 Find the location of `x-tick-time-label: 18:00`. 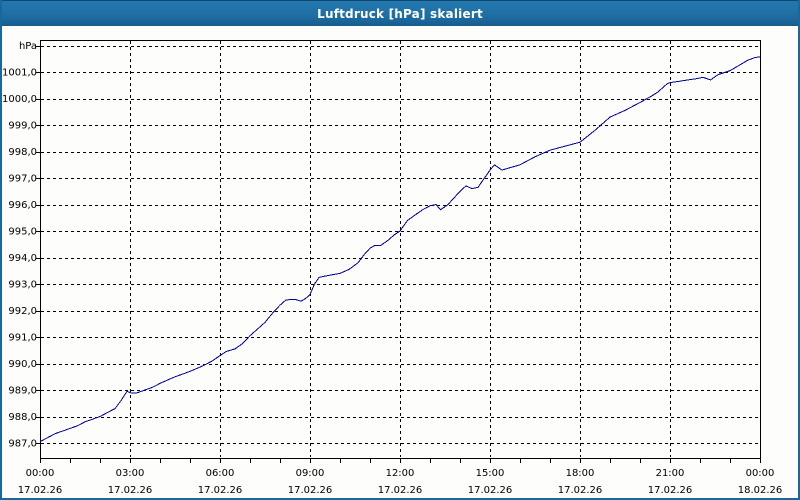

x-tick-time-label: 18:00 is located at coordinates (580, 473).